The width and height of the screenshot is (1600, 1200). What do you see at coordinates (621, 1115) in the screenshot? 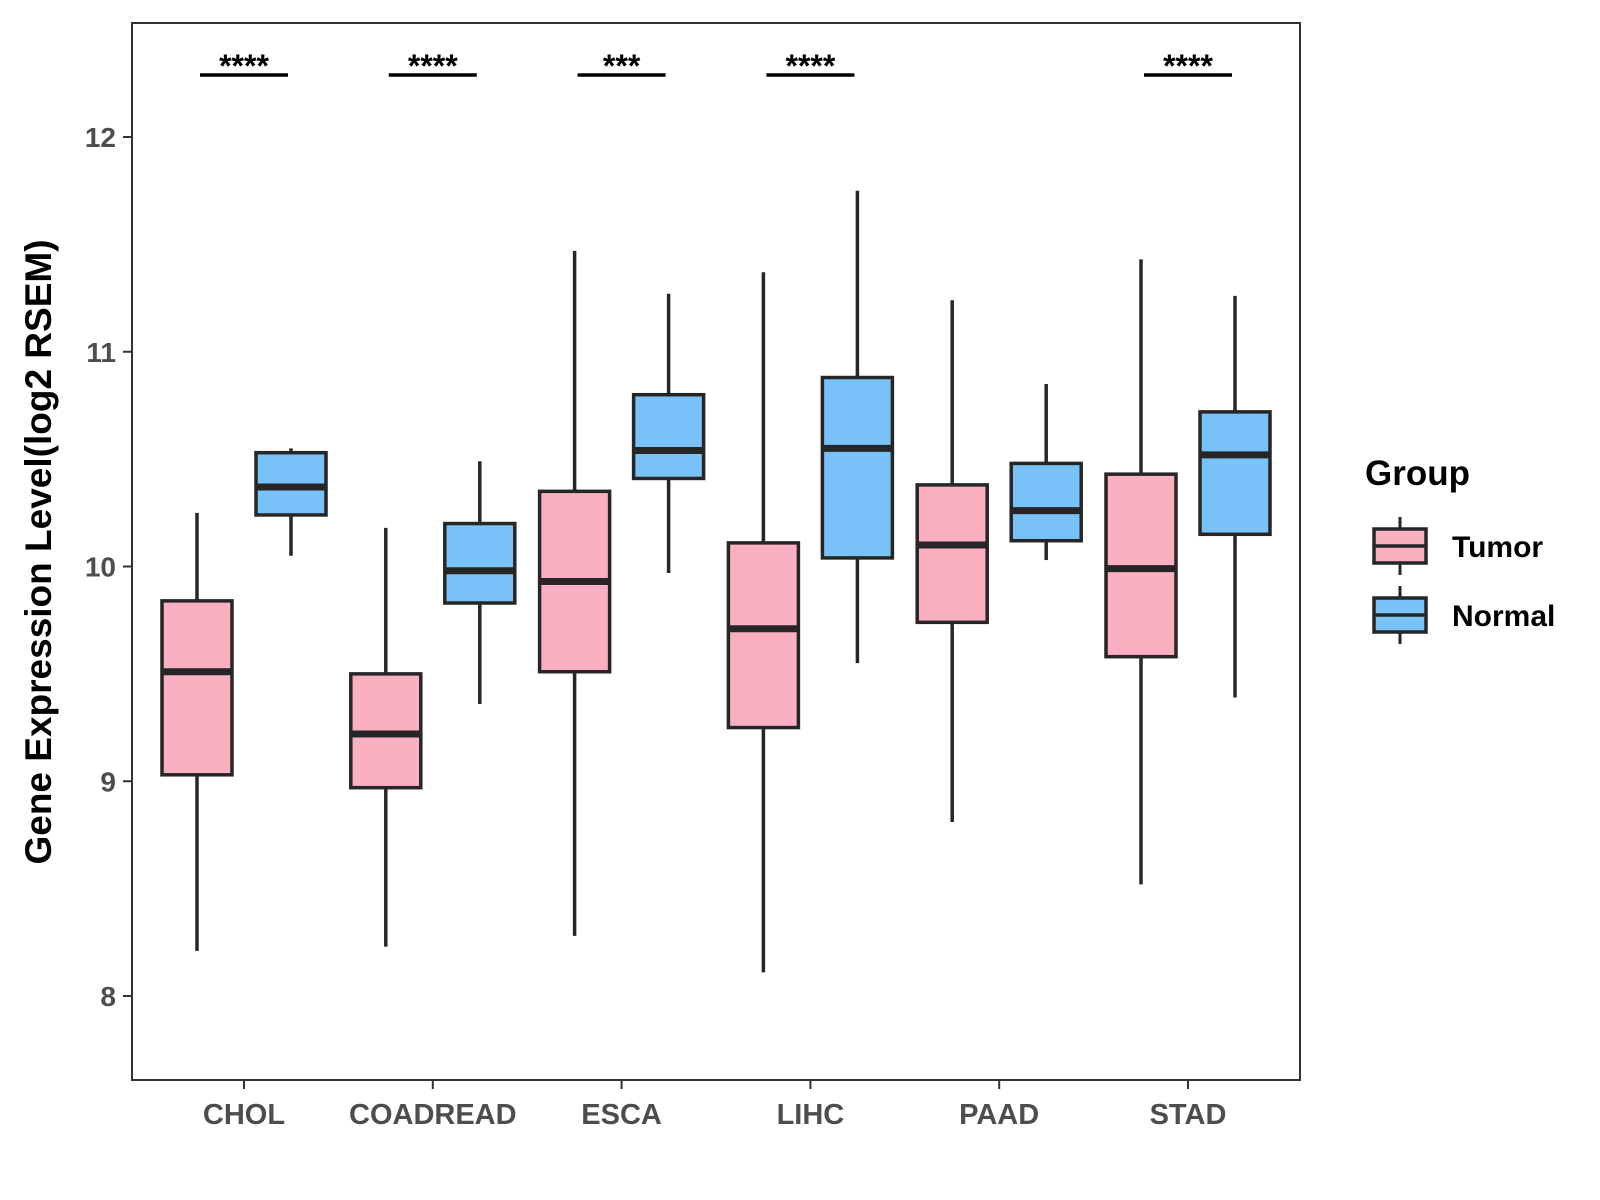
I see `x-tick-label: ESCA` at bounding box center [621, 1115].